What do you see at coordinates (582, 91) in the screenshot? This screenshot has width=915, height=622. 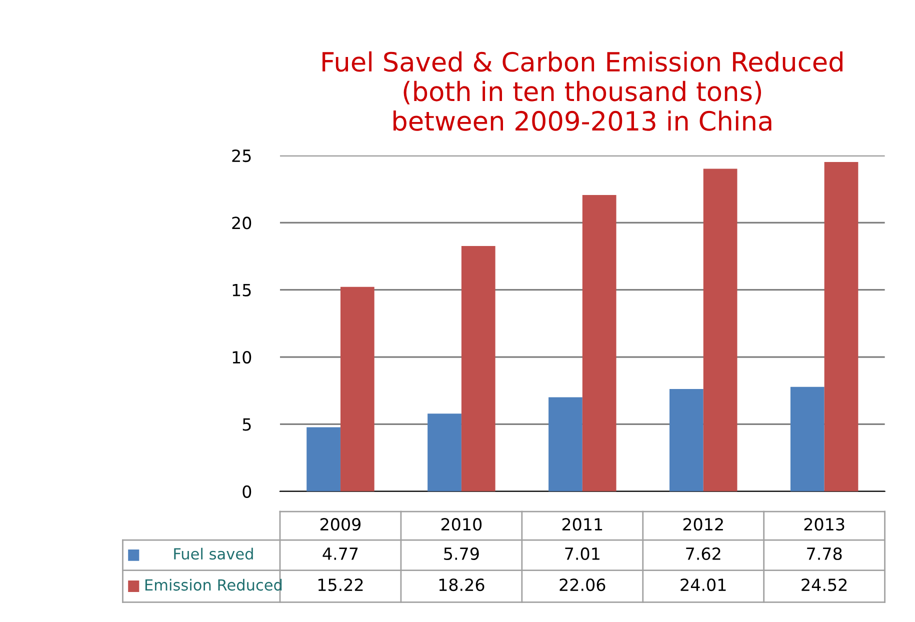 I see `chart-title: Fuel Saved & Carbon Emission Reduced (both in ten thousand tons) between 2009-2013 in China` at bounding box center [582, 91].